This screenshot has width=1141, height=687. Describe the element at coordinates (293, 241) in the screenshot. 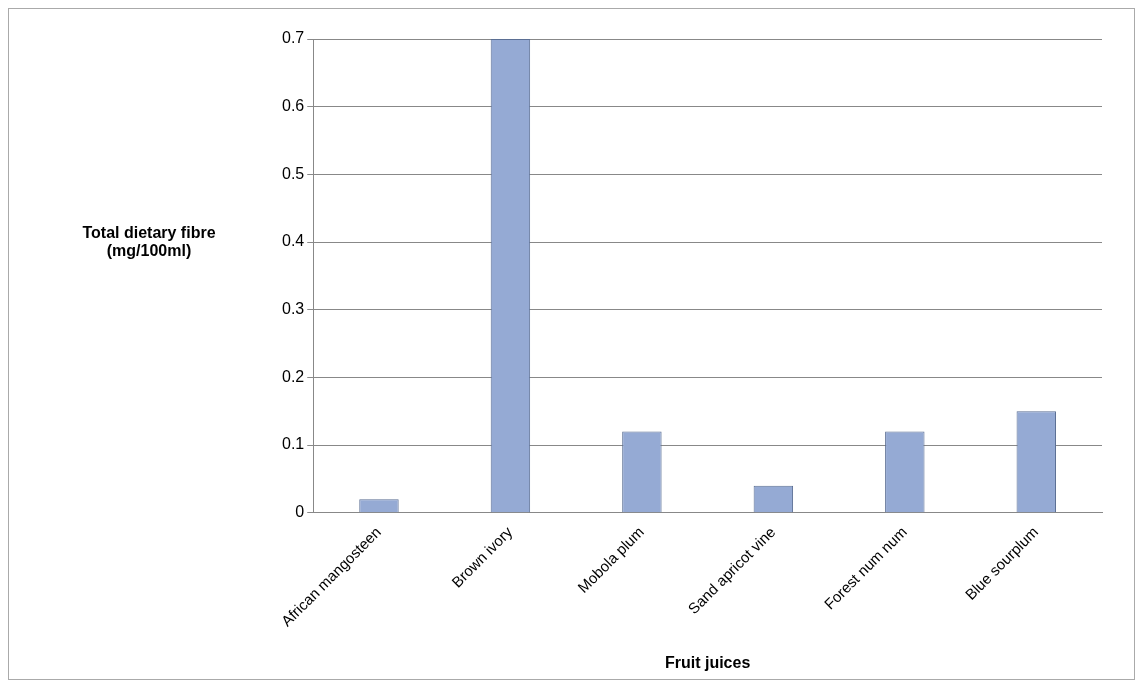

I see `y-tick-label: 0.4` at that location.